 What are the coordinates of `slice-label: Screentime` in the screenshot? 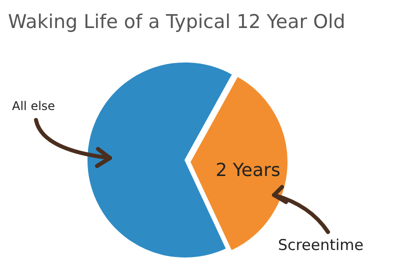 It's located at (321, 245).